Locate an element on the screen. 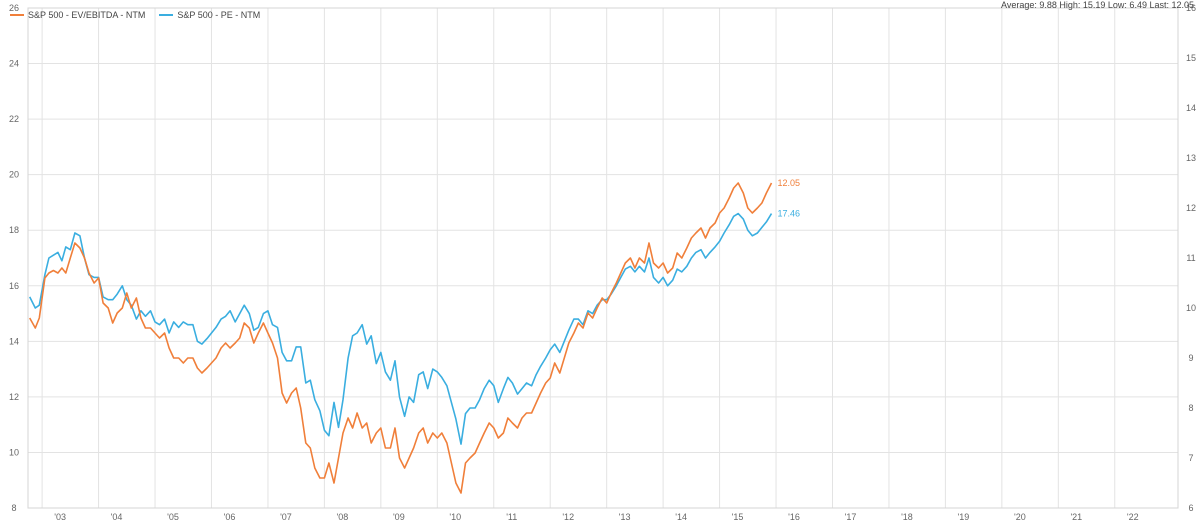  last-value-label-s-p-500-ev-ebitda-ntm: 12.05 is located at coordinates (789, 183).